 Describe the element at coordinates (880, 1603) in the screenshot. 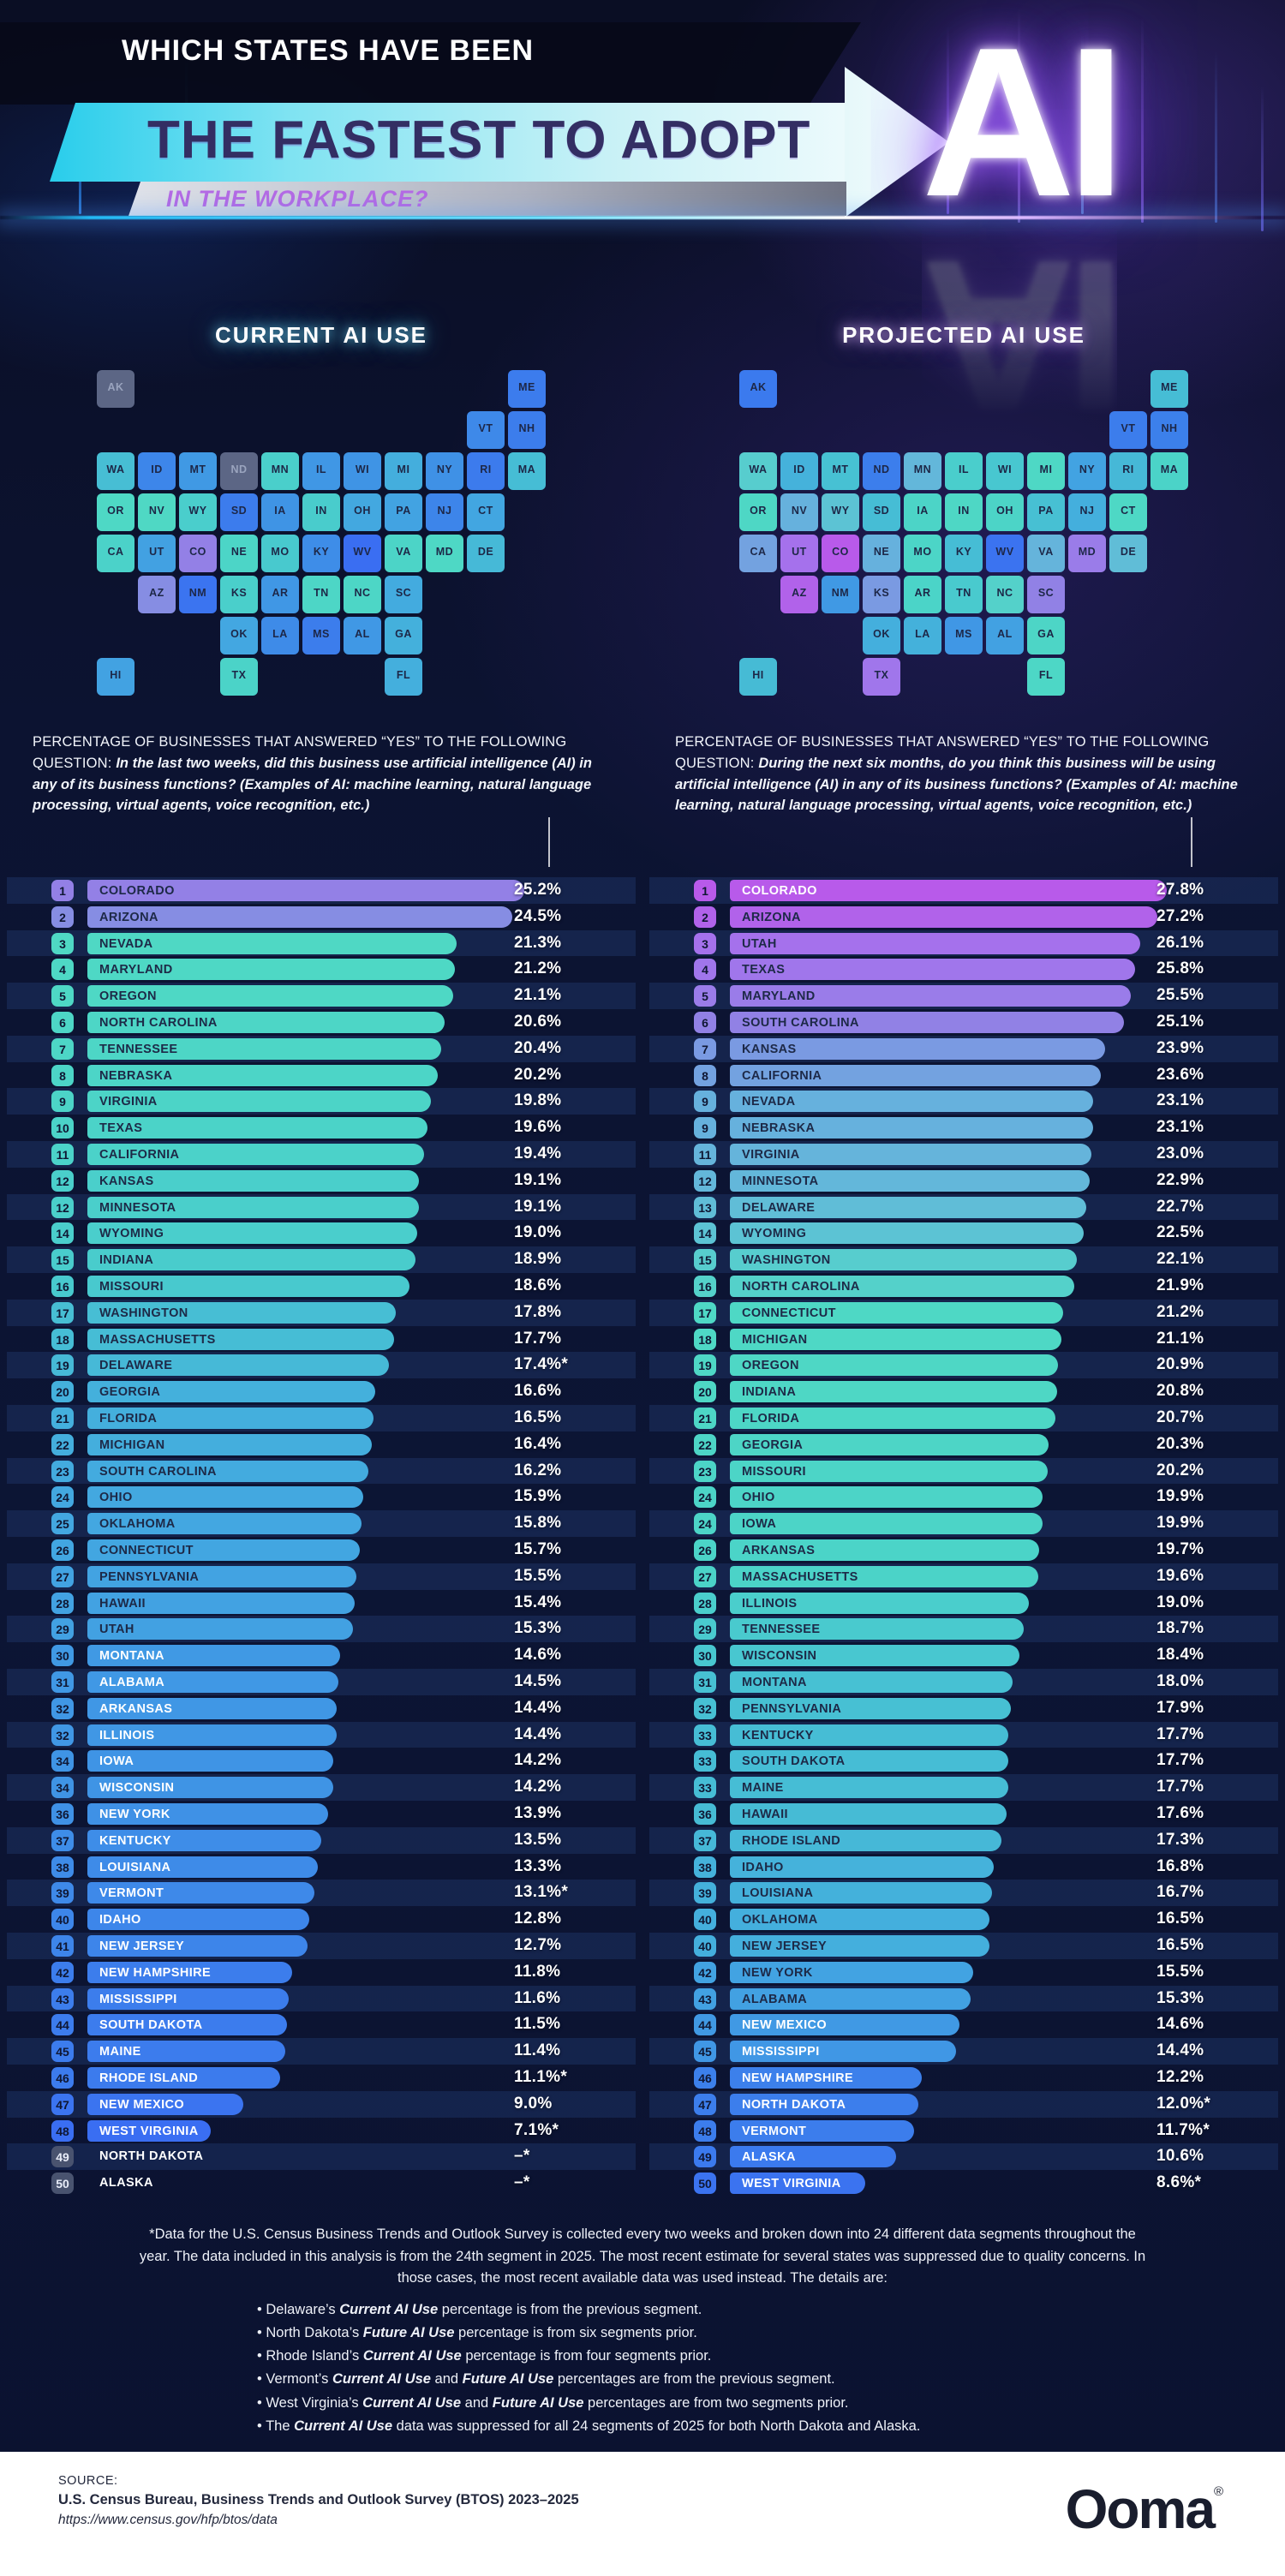

I see `state-bar: ILLINOIS` at that location.